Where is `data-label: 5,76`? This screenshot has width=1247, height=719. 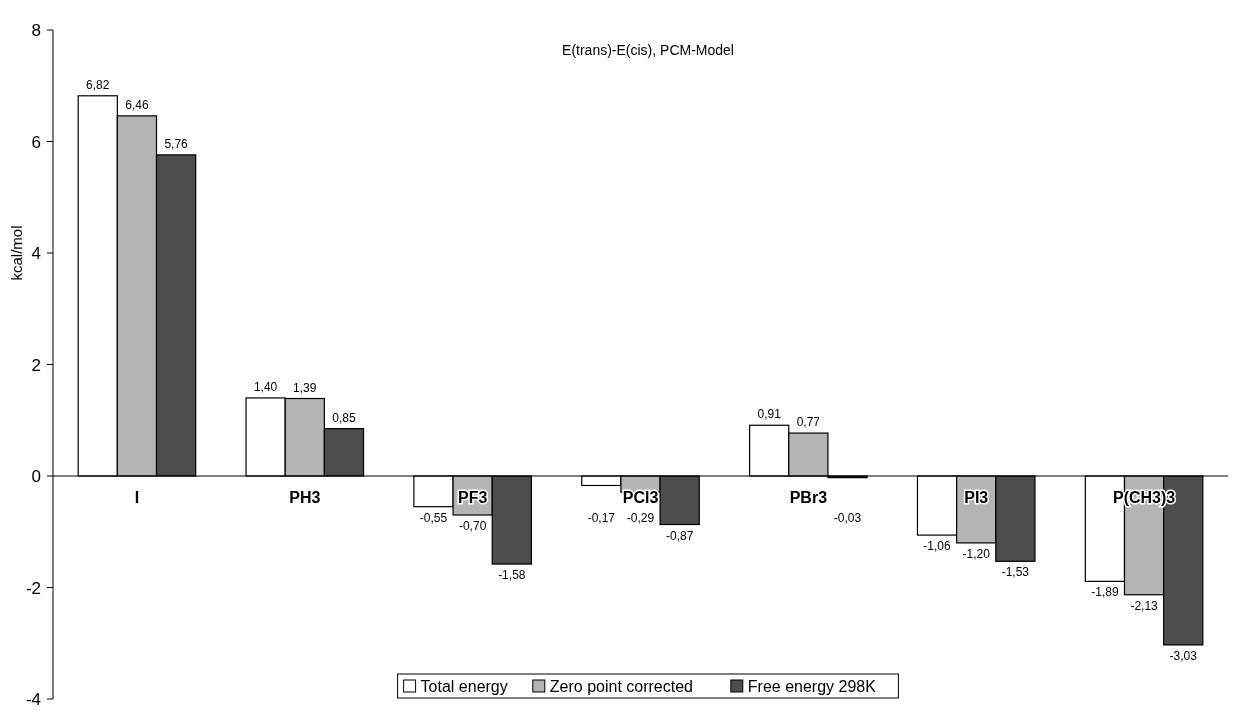
data-label: 5,76 is located at coordinates (176, 143).